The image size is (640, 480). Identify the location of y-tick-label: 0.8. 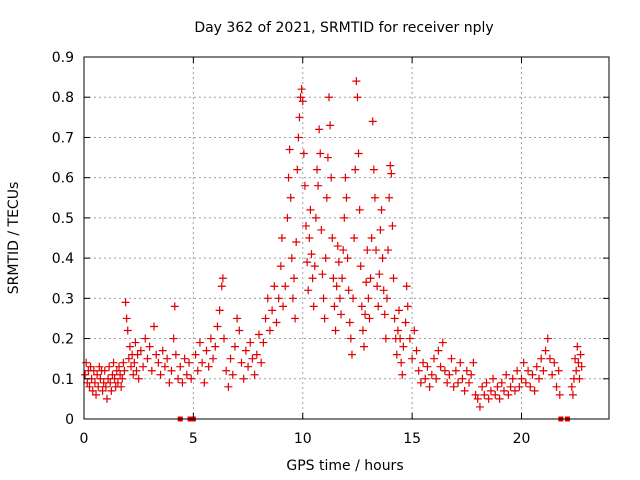
(63, 98).